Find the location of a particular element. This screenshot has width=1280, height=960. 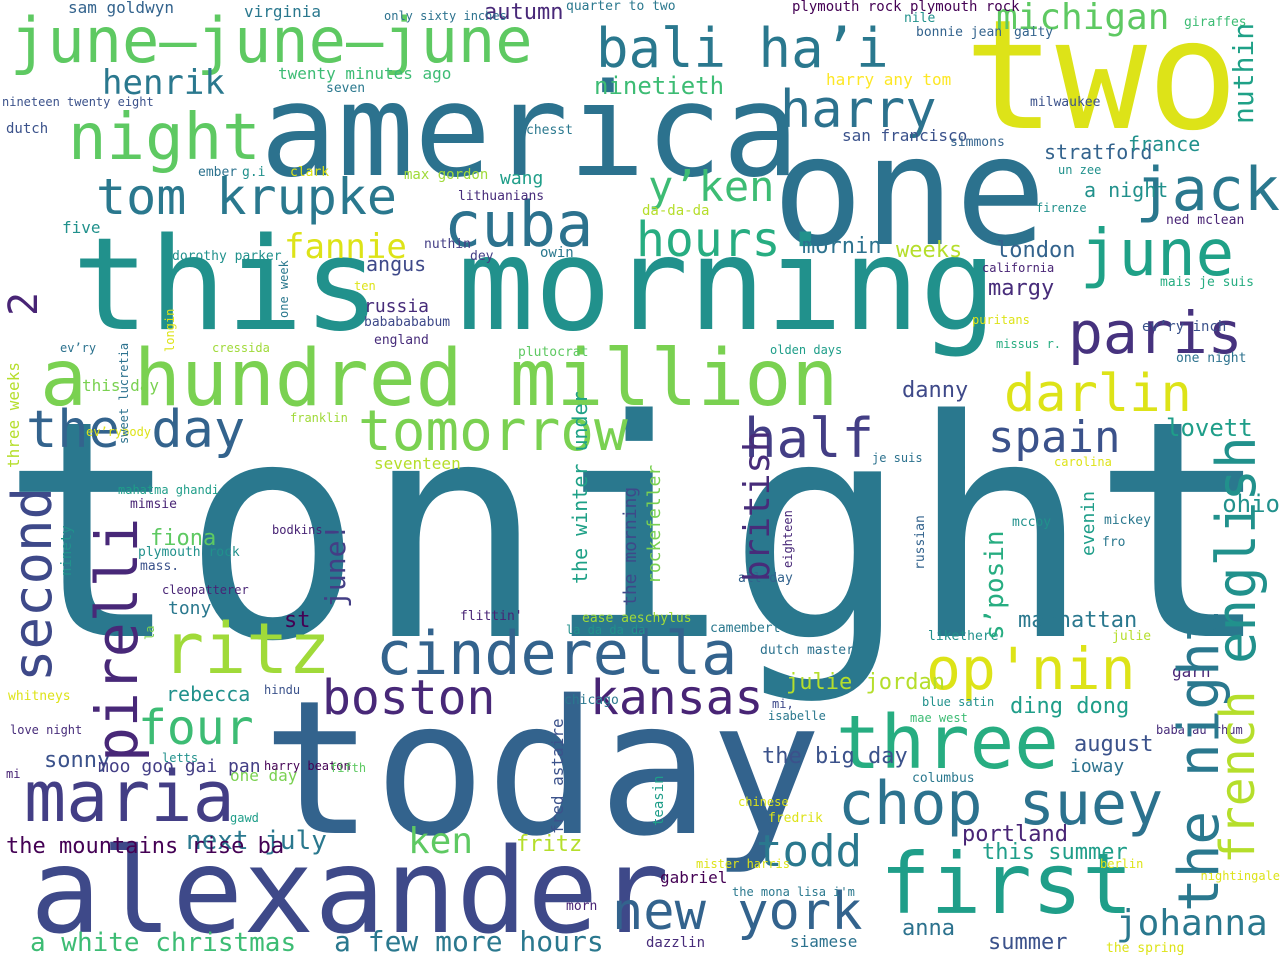

word-twenty-minutes-ago: five is located at coordinates (81, 227).